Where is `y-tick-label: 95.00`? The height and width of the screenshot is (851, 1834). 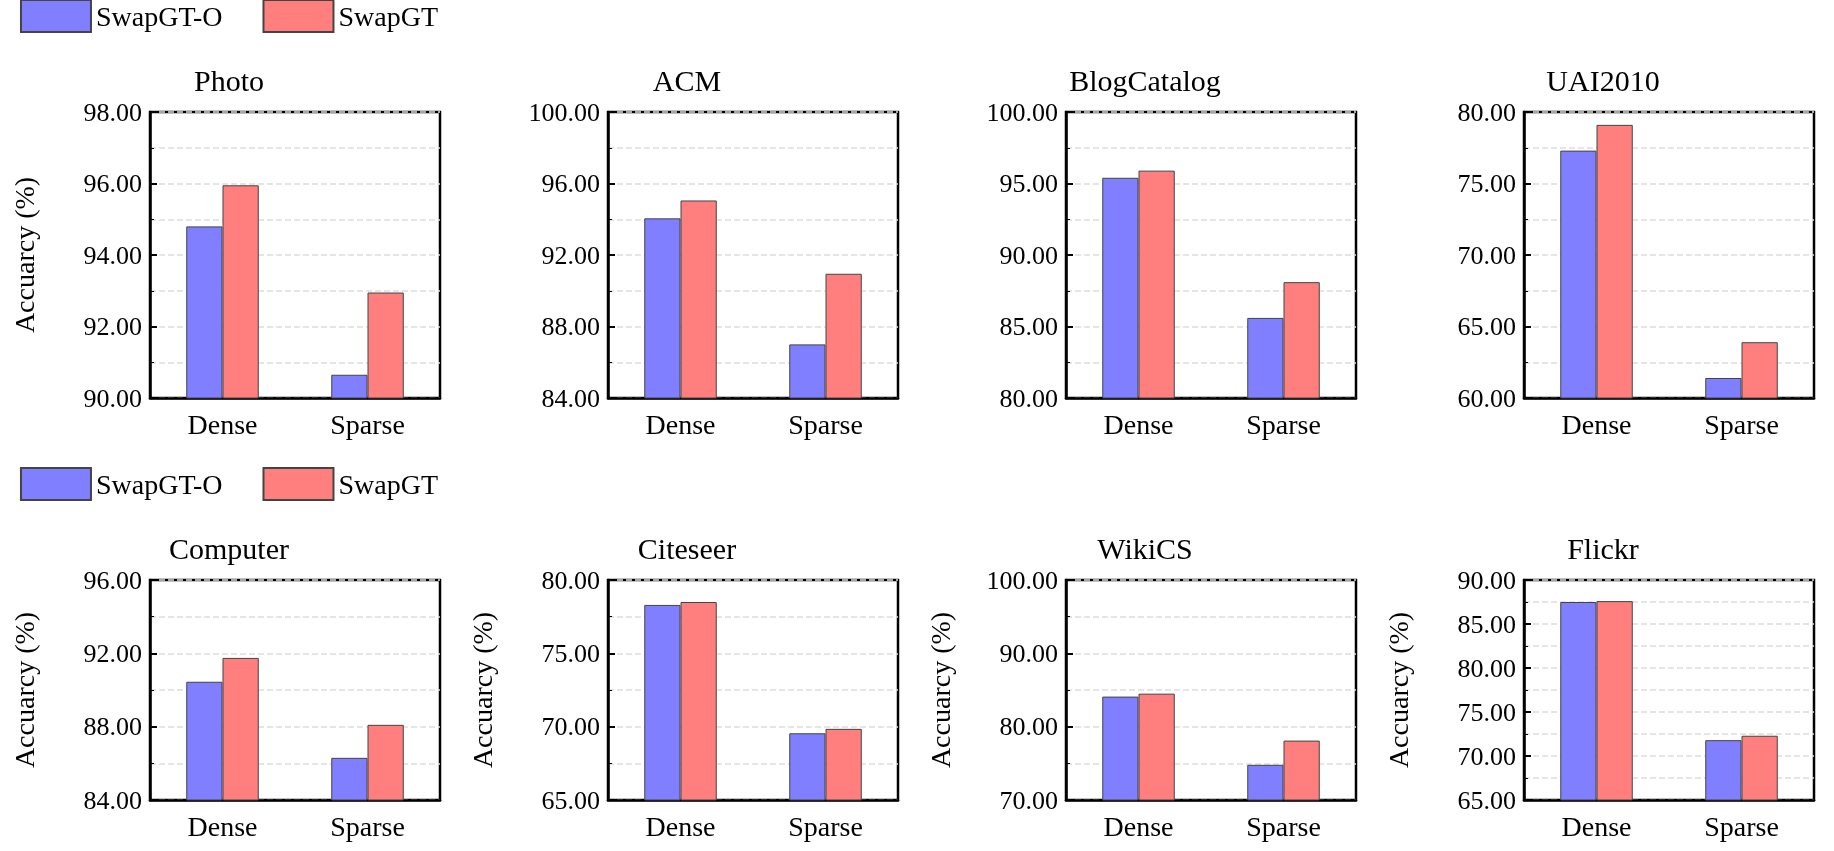 y-tick-label: 95.00 is located at coordinates (1028, 183).